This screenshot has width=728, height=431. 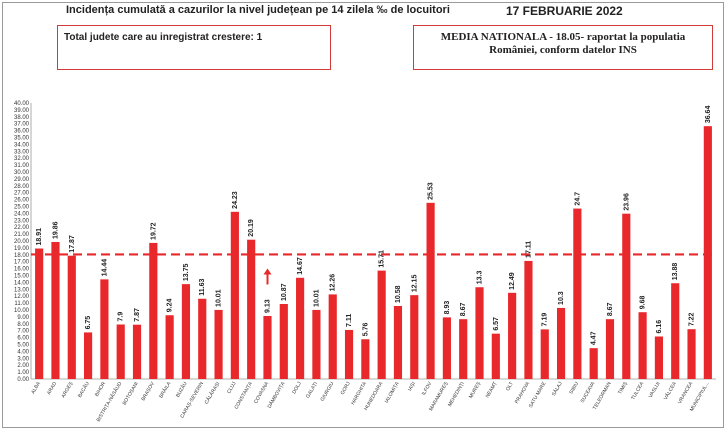 What do you see at coordinates (626, 202) in the screenshot?
I see `bar-value-label: 23.96` at bounding box center [626, 202].